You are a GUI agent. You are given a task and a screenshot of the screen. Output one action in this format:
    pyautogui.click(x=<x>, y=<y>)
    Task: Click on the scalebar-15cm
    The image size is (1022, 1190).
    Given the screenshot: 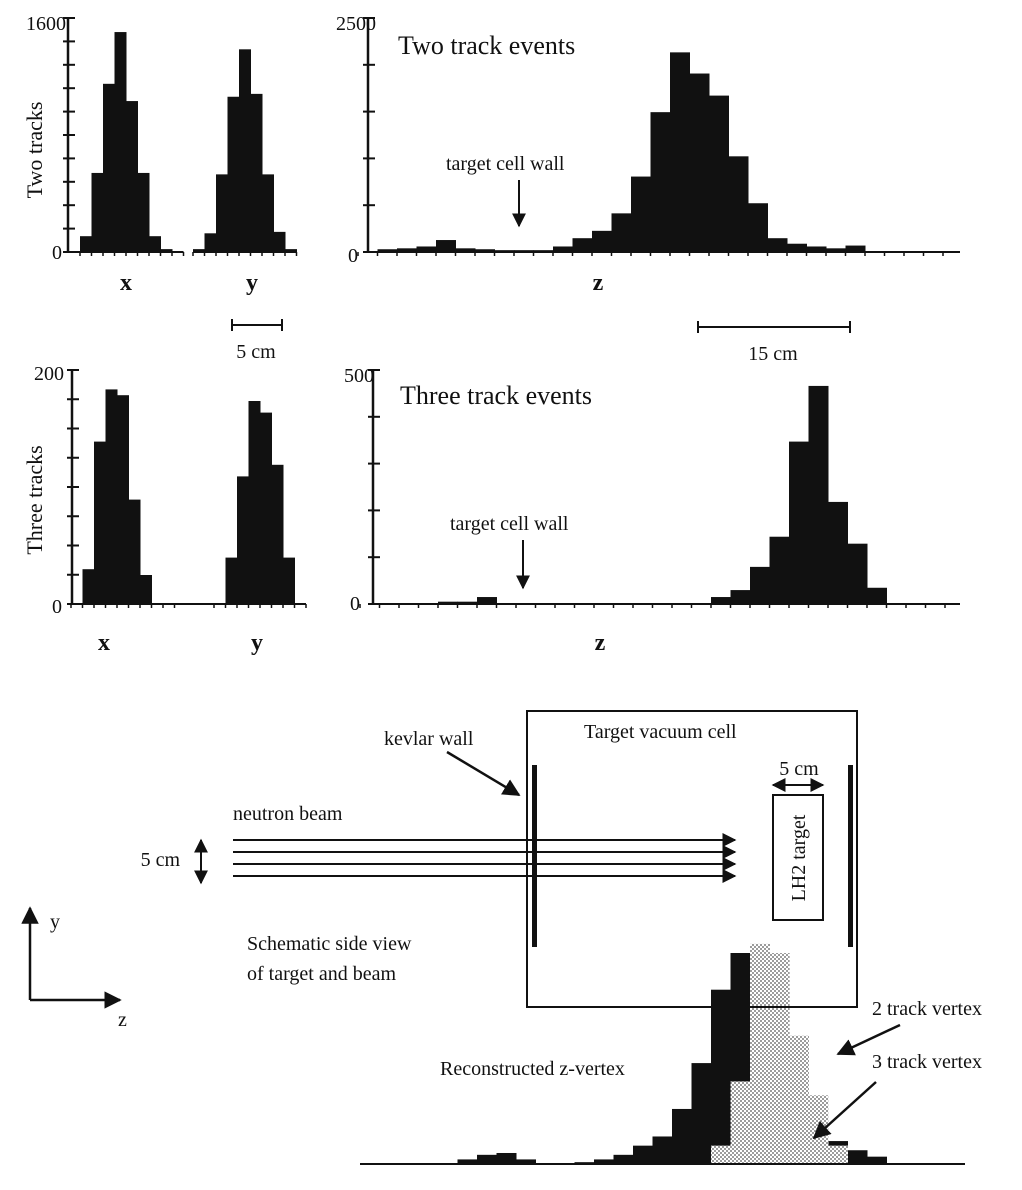 What is the action you would take?
    pyautogui.click(x=774, y=327)
    